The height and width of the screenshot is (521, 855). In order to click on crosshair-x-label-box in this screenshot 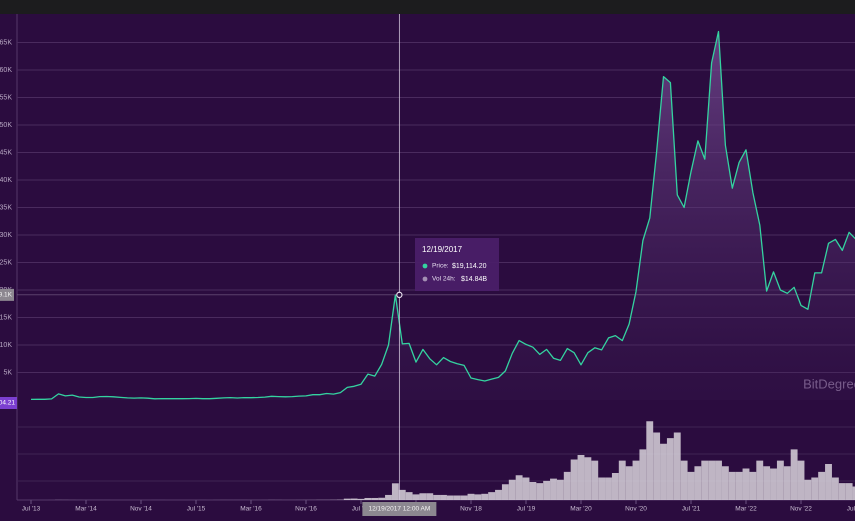, I will do `click(399, 509)`.